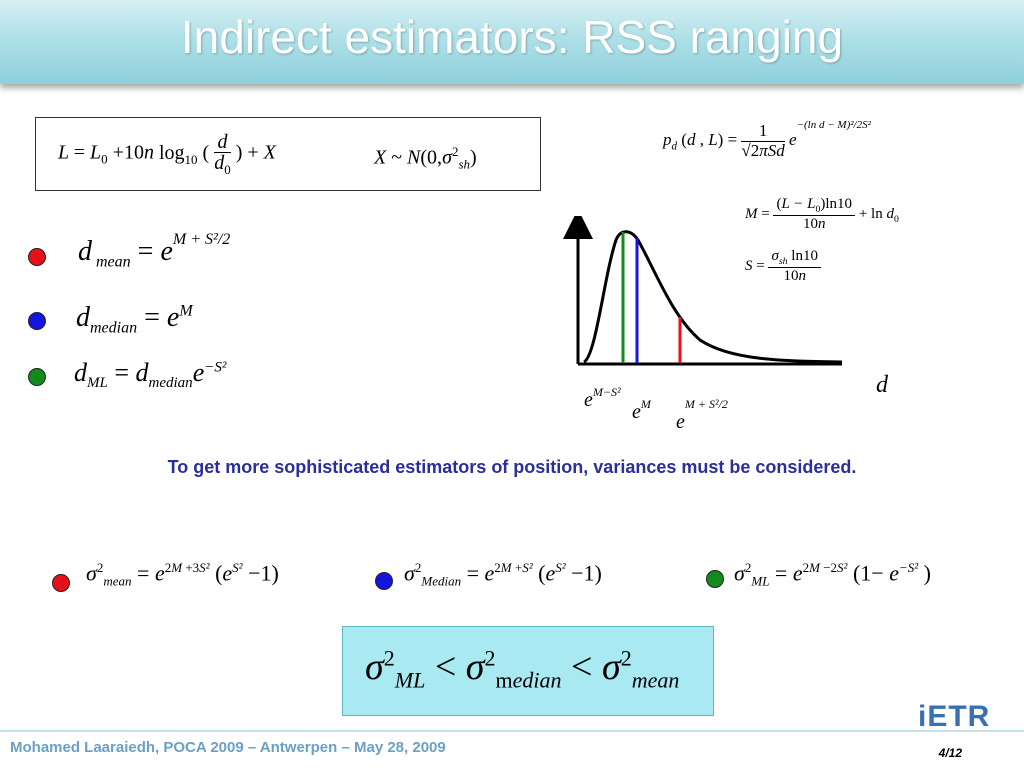  Describe the element at coordinates (522, 669) in the screenshot. I see `variance-inequality: σ2ML < σ2median < σ2mean` at that location.